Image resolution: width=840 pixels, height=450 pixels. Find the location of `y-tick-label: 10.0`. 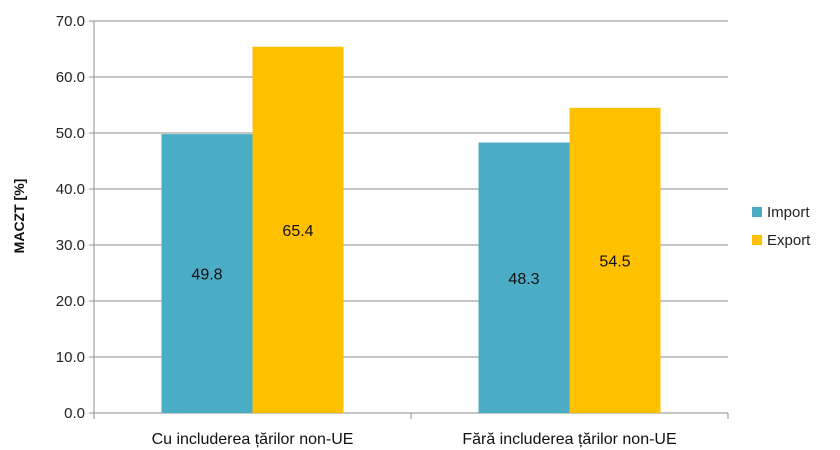

y-tick-label: 10.0 is located at coordinates (70, 357).